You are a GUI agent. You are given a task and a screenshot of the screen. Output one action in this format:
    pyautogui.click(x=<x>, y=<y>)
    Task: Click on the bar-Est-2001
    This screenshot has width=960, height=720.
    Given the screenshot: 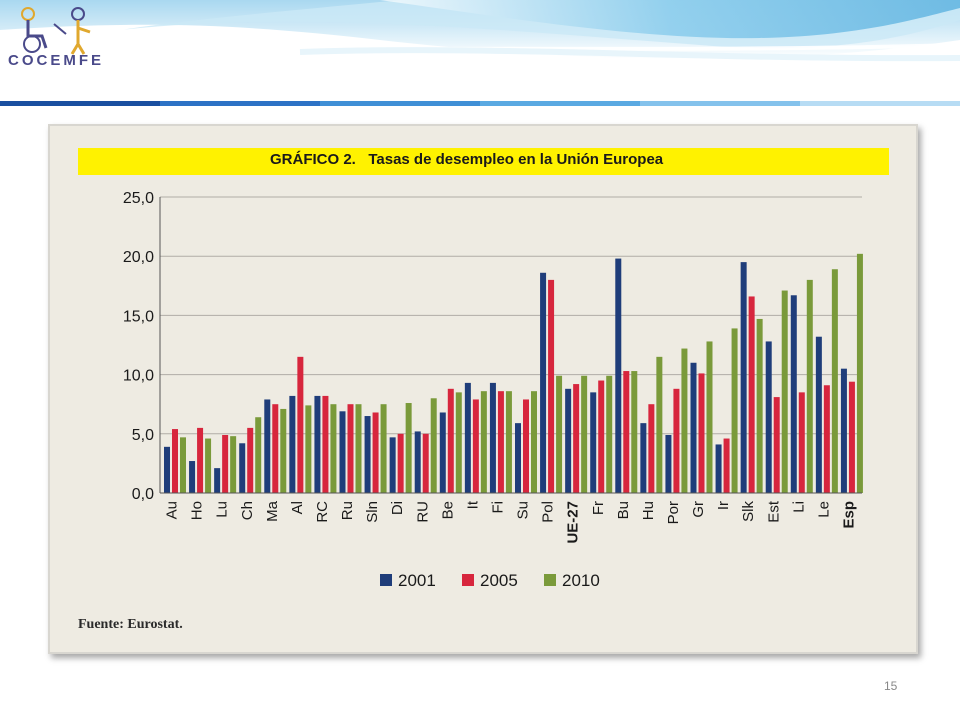 What is the action you would take?
    pyautogui.click(x=768, y=417)
    